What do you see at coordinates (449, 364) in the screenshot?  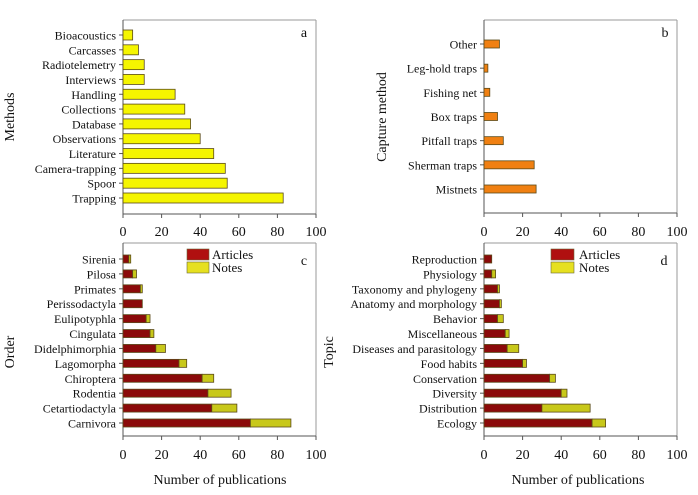 I see `y-tick-label: Food habits` at bounding box center [449, 364].